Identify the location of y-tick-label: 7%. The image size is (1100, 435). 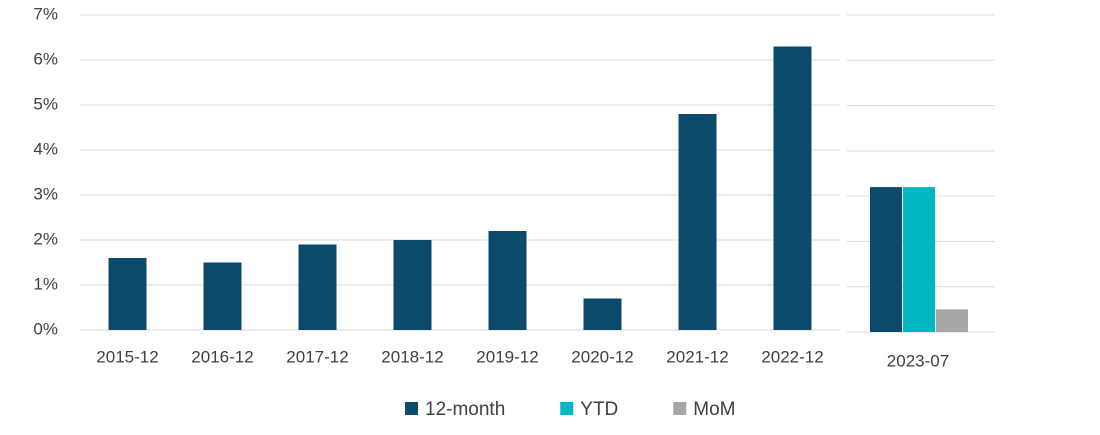
(45, 13).